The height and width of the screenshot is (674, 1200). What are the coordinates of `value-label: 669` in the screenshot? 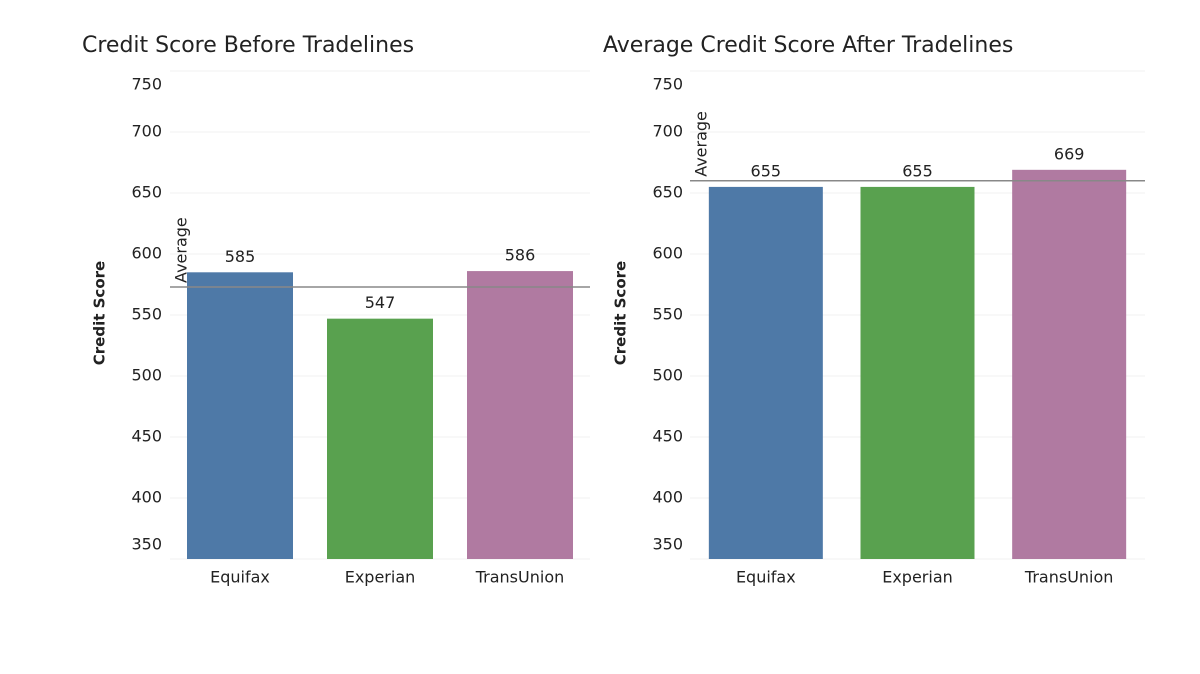 It's located at (1069, 153).